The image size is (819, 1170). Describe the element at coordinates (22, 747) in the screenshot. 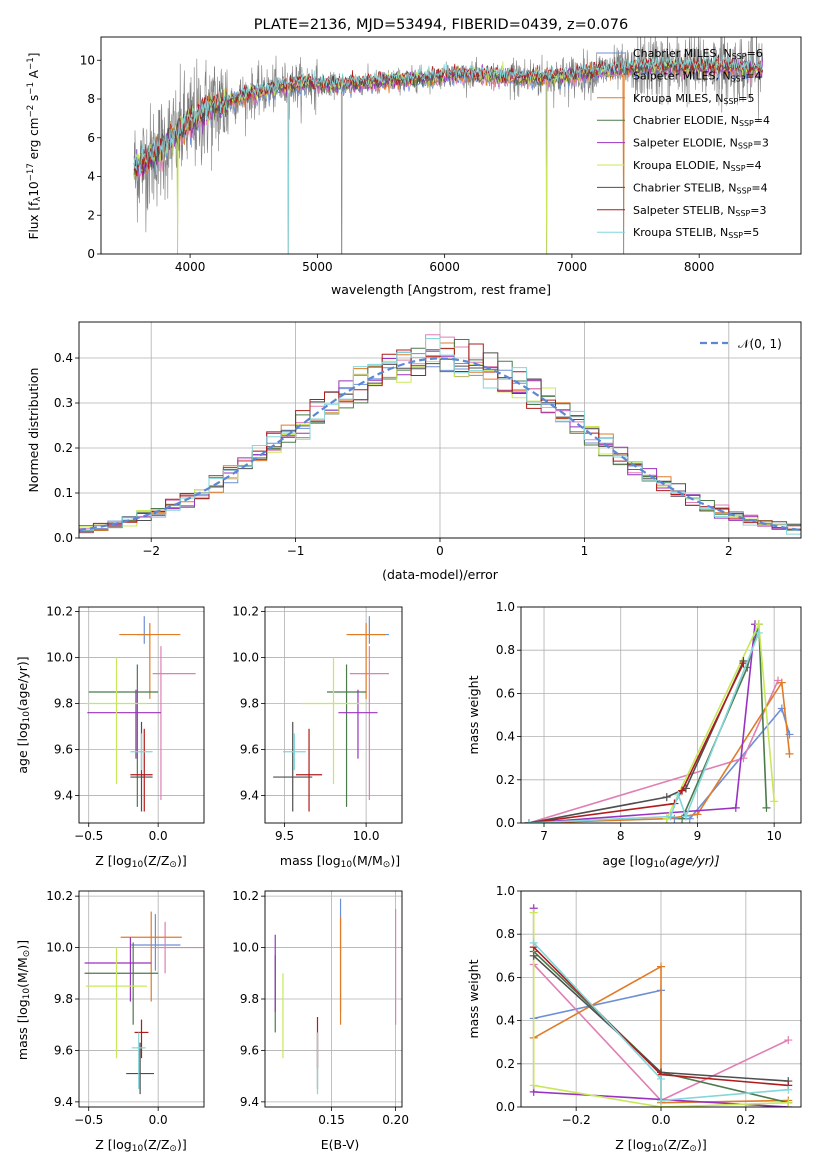

I see `label-part: age [log` at that location.